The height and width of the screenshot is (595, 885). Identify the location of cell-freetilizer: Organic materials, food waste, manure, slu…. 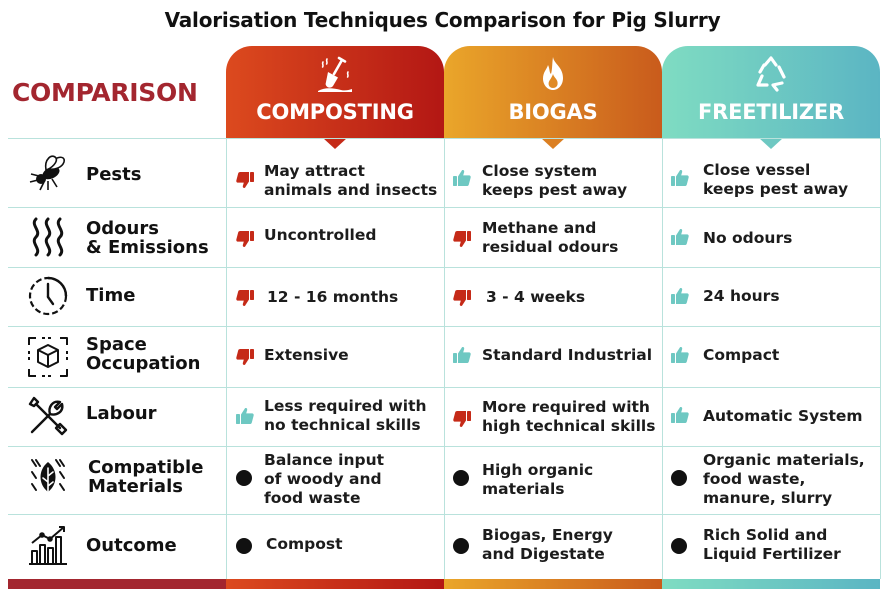
(784, 479).